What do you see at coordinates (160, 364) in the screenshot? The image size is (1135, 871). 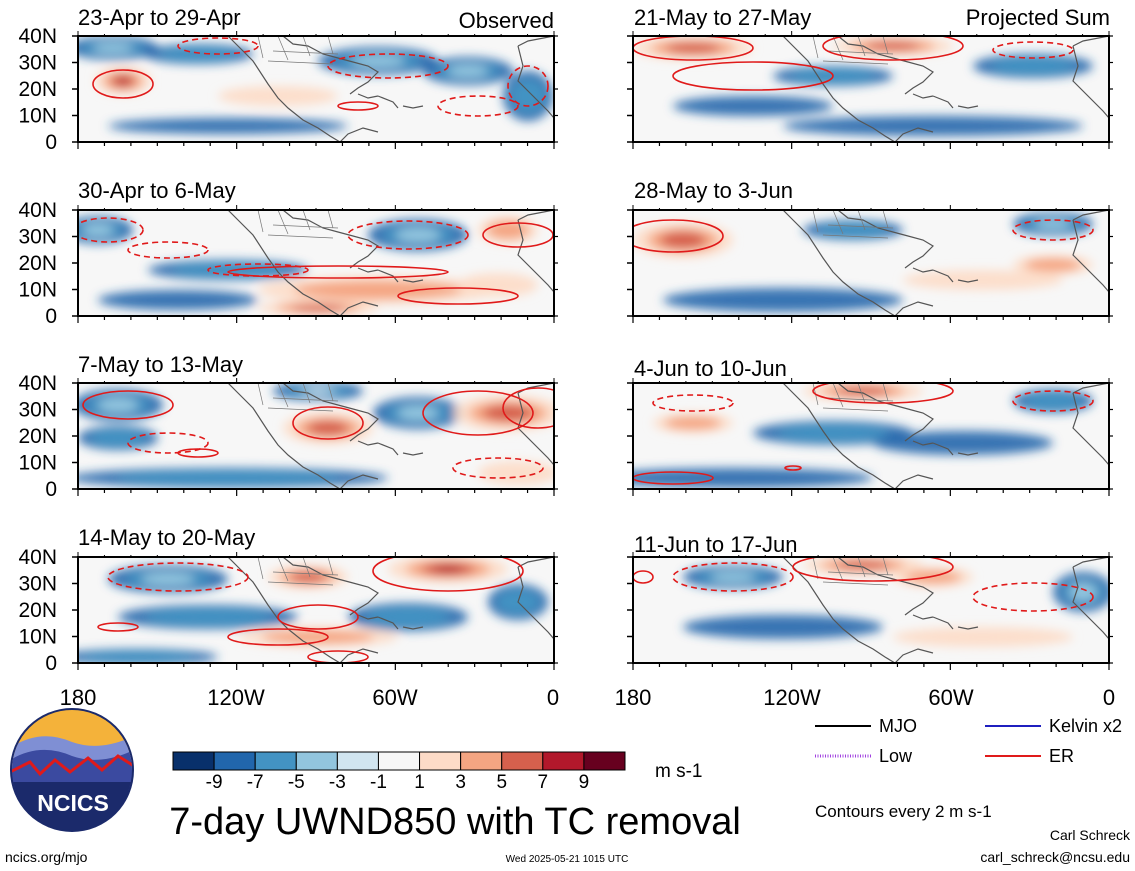 I see `panel-label-3: 7-May to 13-May` at bounding box center [160, 364].